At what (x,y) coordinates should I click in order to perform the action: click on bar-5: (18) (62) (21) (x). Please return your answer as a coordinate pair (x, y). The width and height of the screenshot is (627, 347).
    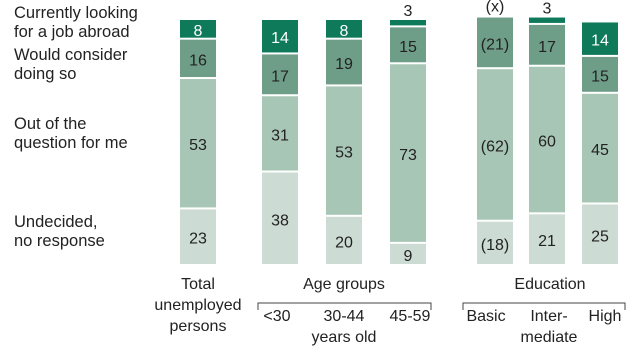
    Looking at the image, I should click on (495, 132).